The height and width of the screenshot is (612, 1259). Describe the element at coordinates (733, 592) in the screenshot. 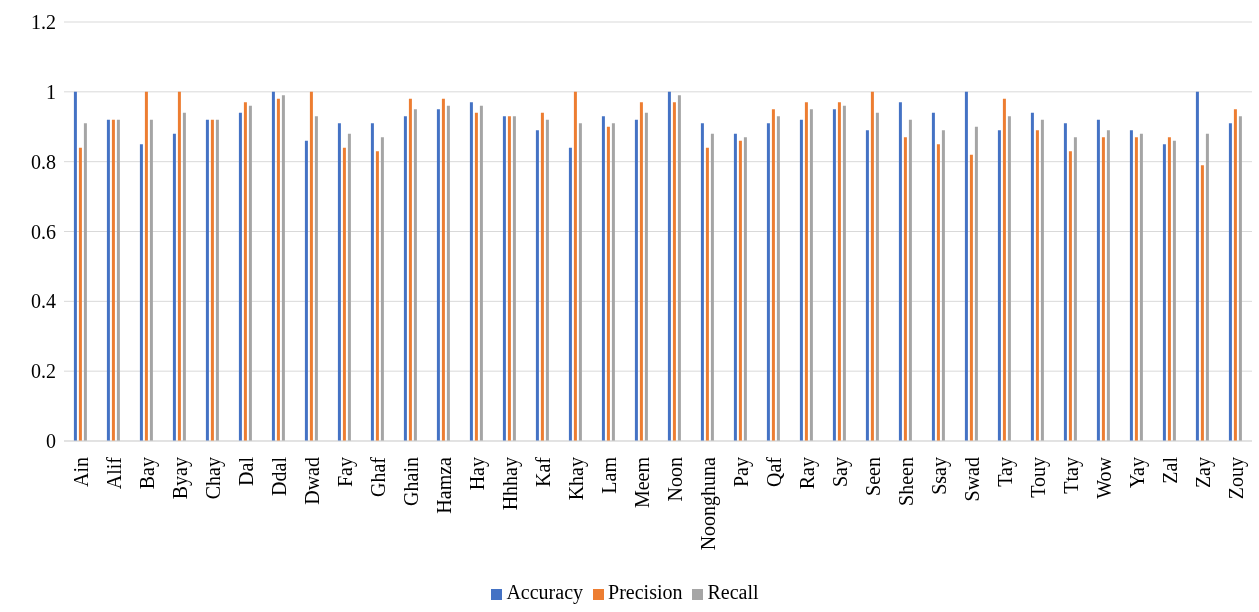

I see `legend-label: Recall` at that location.